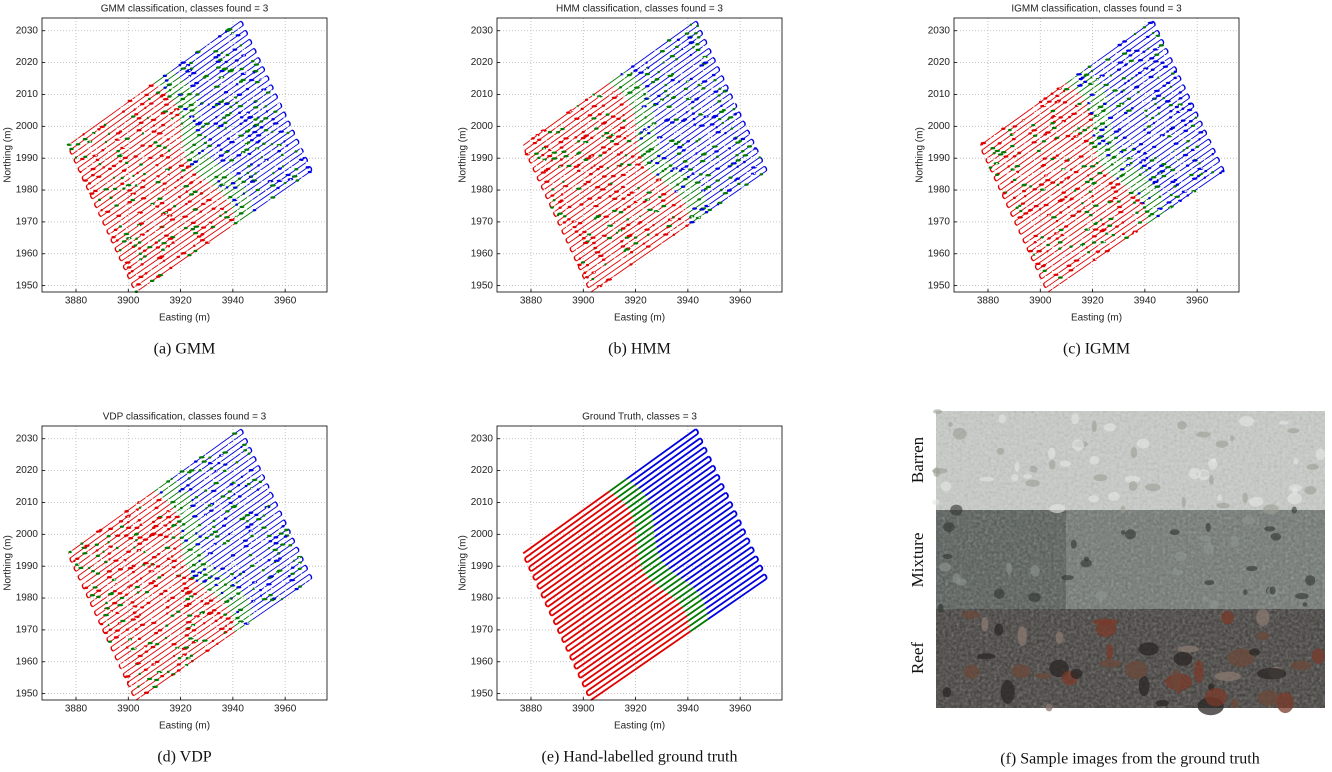 The width and height of the screenshot is (1332, 772). Describe the element at coordinates (740, 709) in the screenshot. I see `x-tick-label: 3960` at that location.